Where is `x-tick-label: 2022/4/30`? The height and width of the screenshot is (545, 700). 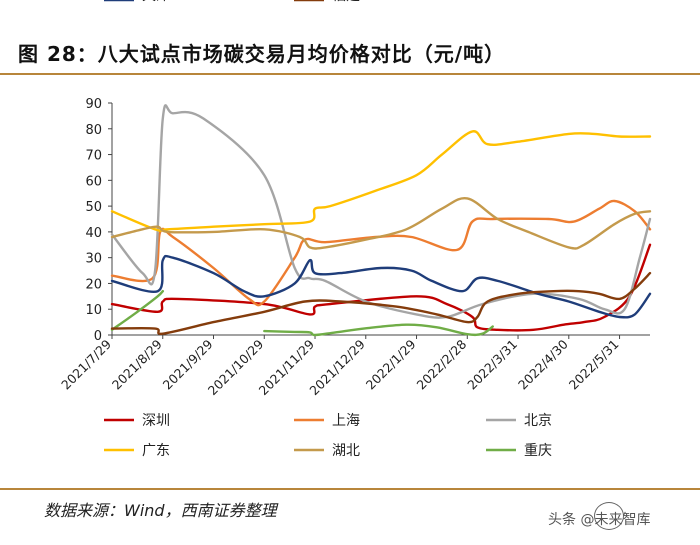
x-tick-label: 2022/4/30 is located at coordinates (543, 364).